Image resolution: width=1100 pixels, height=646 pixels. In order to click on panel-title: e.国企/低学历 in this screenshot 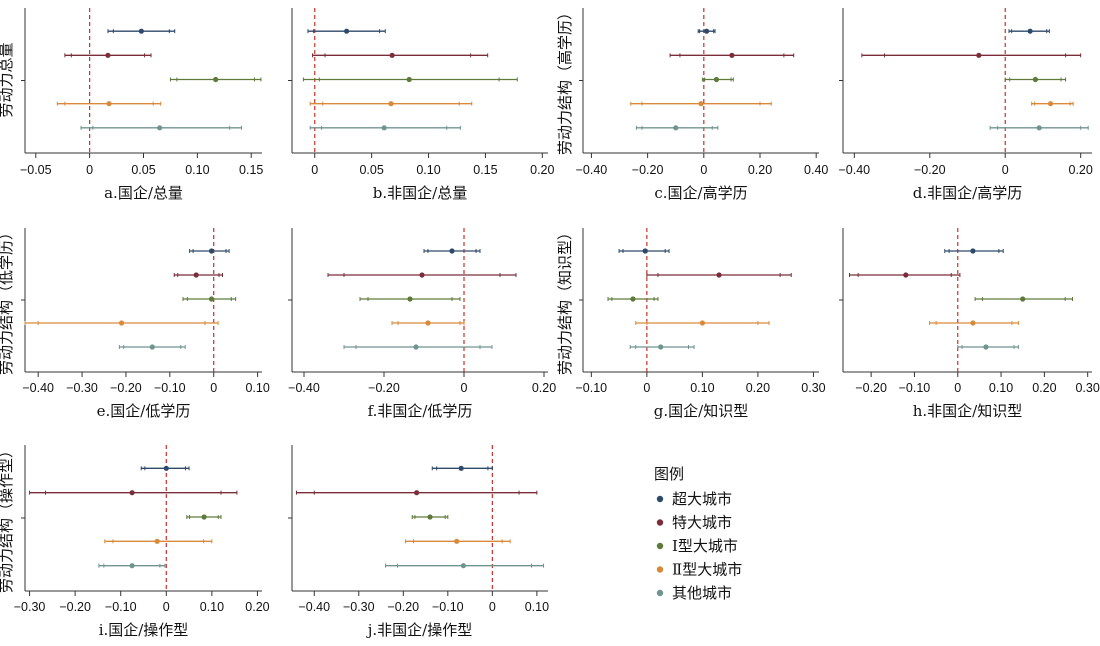, I will do `click(144, 411)`.